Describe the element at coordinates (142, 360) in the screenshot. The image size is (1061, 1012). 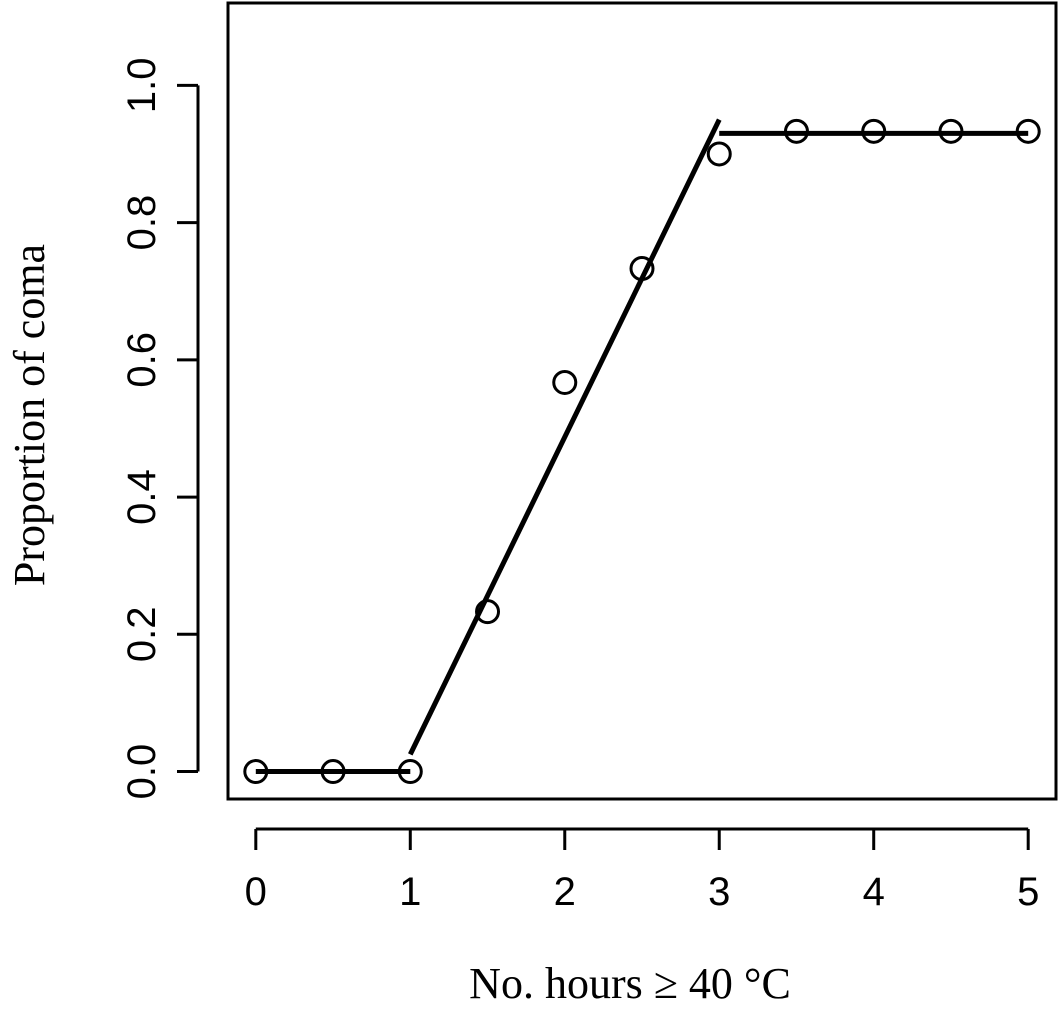
I see `y-tick-label: 0.6` at that location.